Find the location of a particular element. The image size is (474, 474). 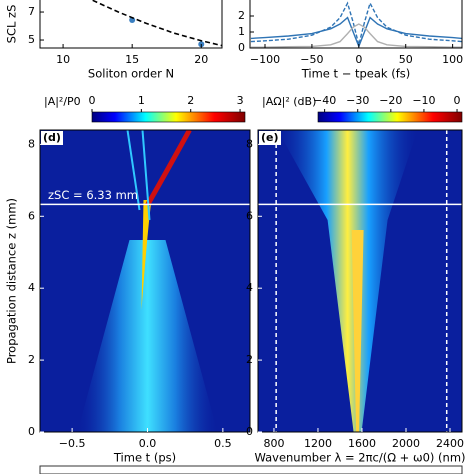

y-axis-label: Propagation distance z (mm) is located at coordinates (12, 281).